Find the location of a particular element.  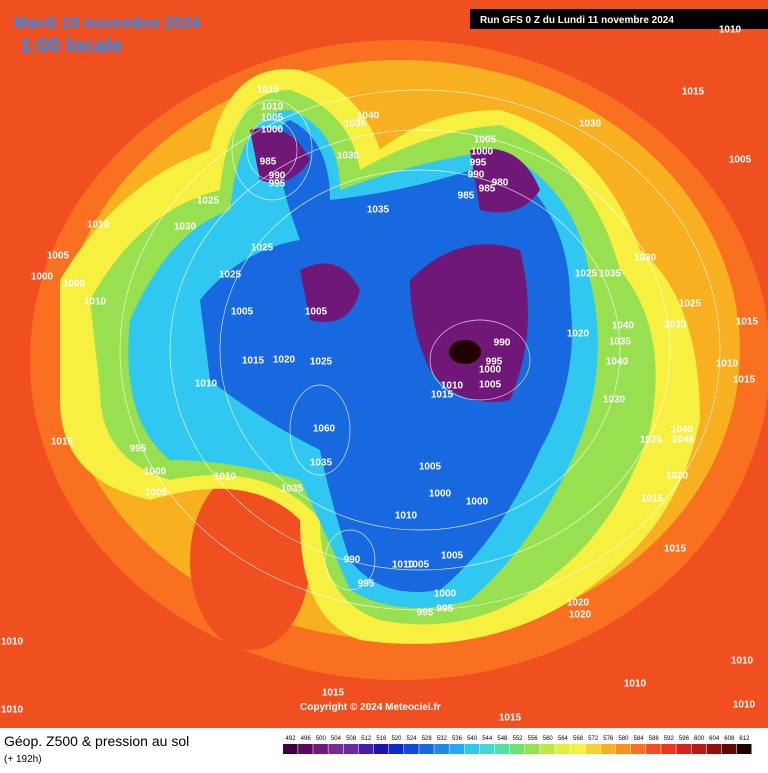

legend-value: 560 is located at coordinates (548, 739).